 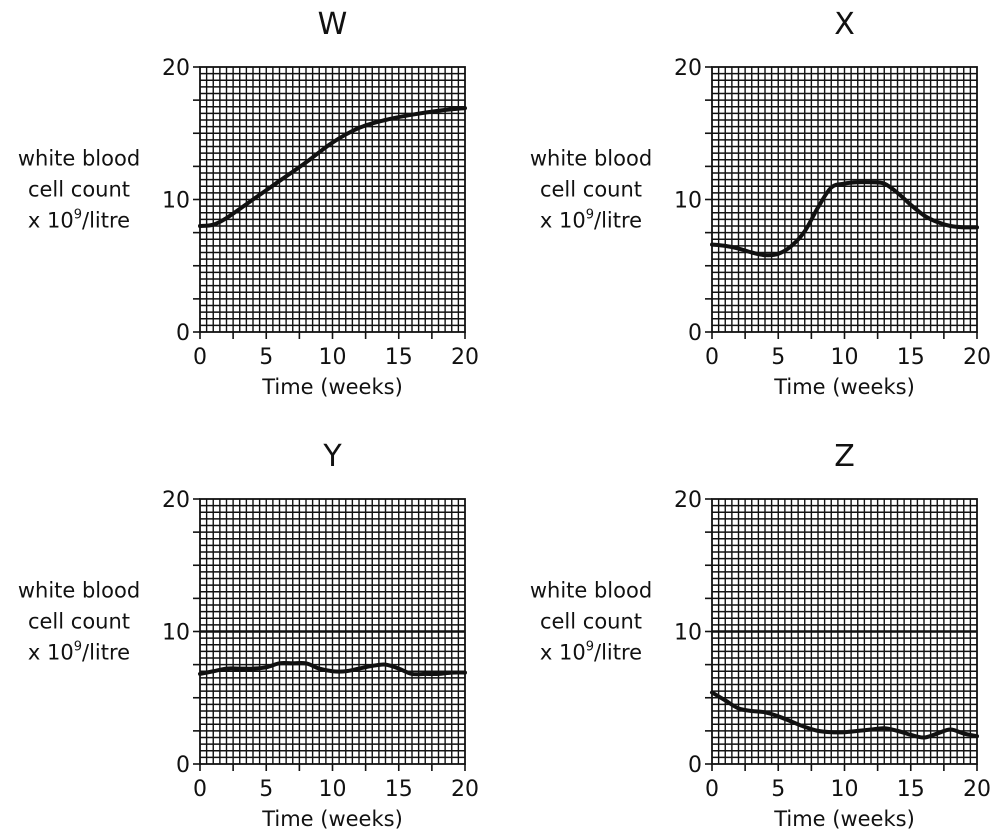 What do you see at coordinates (591, 622) in the screenshot?
I see `chart-z-y-axis-label-line2: cell count` at bounding box center [591, 622].